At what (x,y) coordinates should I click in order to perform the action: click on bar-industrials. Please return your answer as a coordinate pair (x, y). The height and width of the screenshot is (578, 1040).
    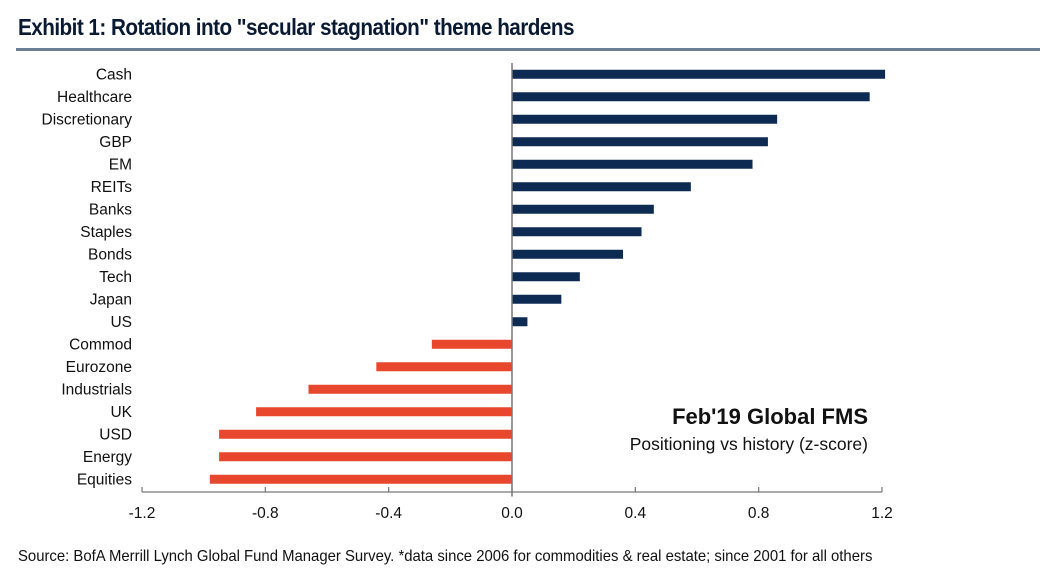
    Looking at the image, I should click on (410, 389).